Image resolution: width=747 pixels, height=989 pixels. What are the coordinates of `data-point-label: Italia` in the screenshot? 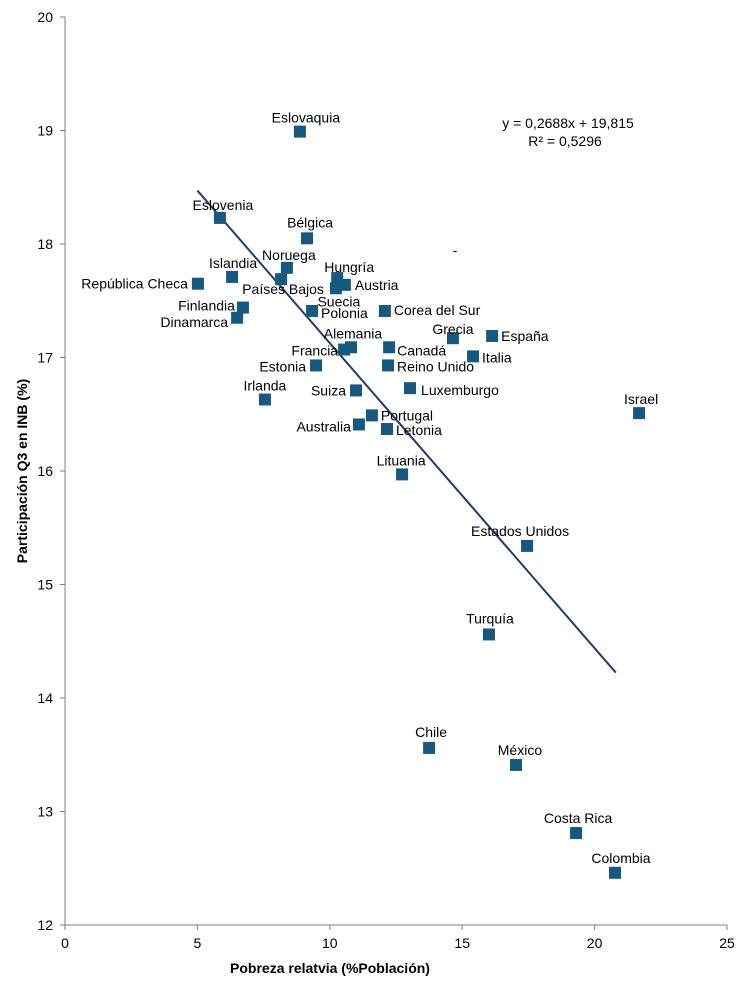 It's located at (497, 357).